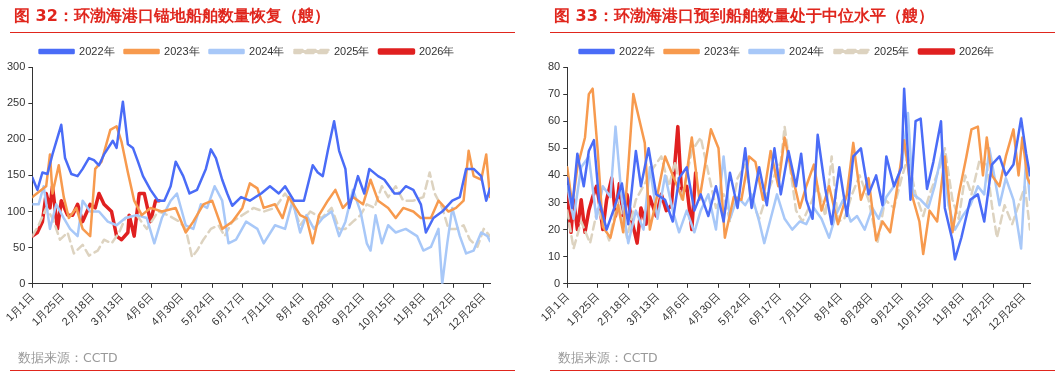 The image size is (1061, 379). What do you see at coordinates (16, 174) in the screenshot?
I see `y-tick-label: 150` at bounding box center [16, 174].